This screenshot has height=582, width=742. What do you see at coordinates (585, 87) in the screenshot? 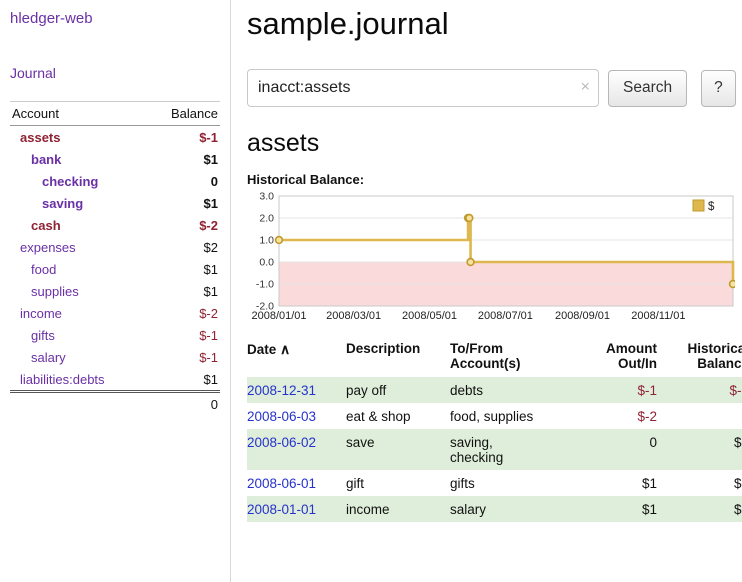
I see `clear-search-icon: ×` at bounding box center [585, 87].